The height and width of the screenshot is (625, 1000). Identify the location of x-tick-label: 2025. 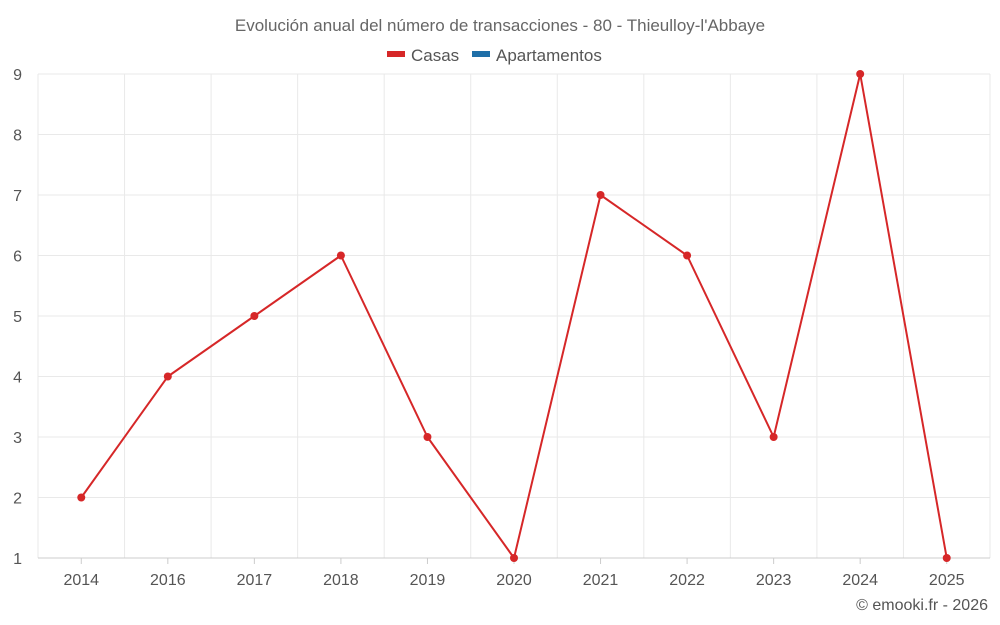
(947, 580).